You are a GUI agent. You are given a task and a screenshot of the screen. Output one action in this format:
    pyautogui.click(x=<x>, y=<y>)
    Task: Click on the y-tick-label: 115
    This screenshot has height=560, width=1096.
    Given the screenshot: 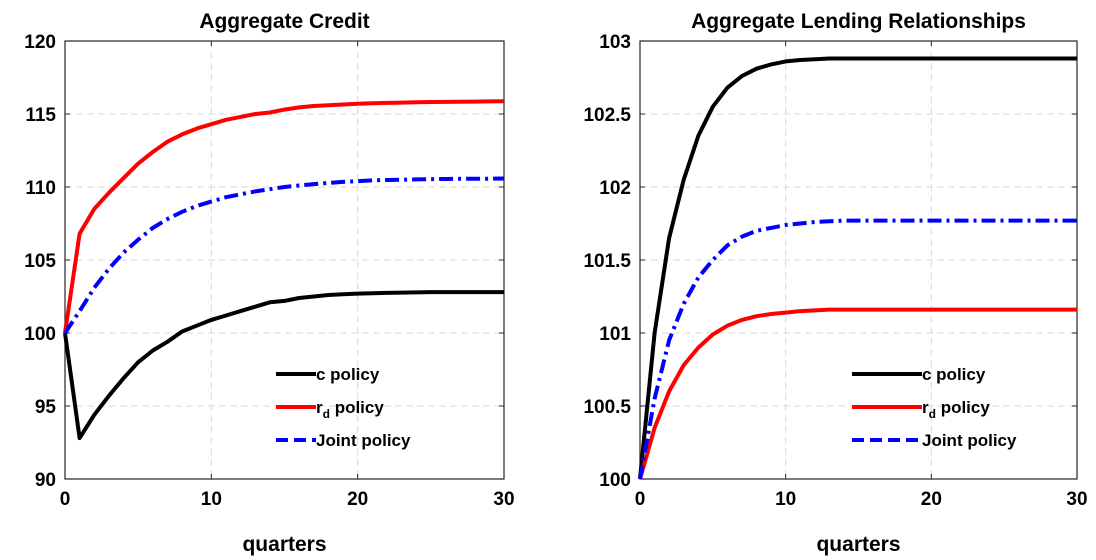 What is the action you would take?
    pyautogui.click(x=40, y=115)
    